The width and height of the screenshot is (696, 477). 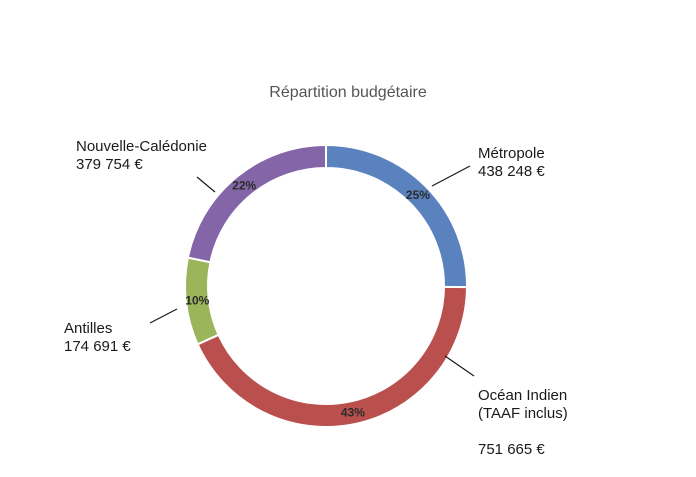 I want to click on slice-label-antilles: Antilles 174 691 €, so click(x=97, y=338).